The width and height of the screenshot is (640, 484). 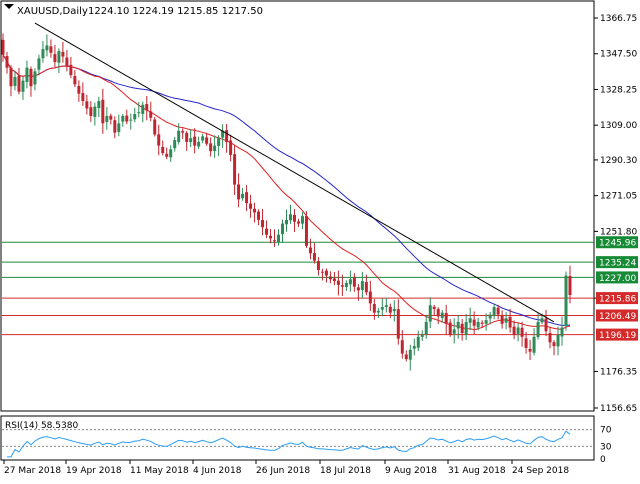 What do you see at coordinates (217, 471) in the screenshot?
I see `x-tick-label: 4 Jun 2018` at bounding box center [217, 471].